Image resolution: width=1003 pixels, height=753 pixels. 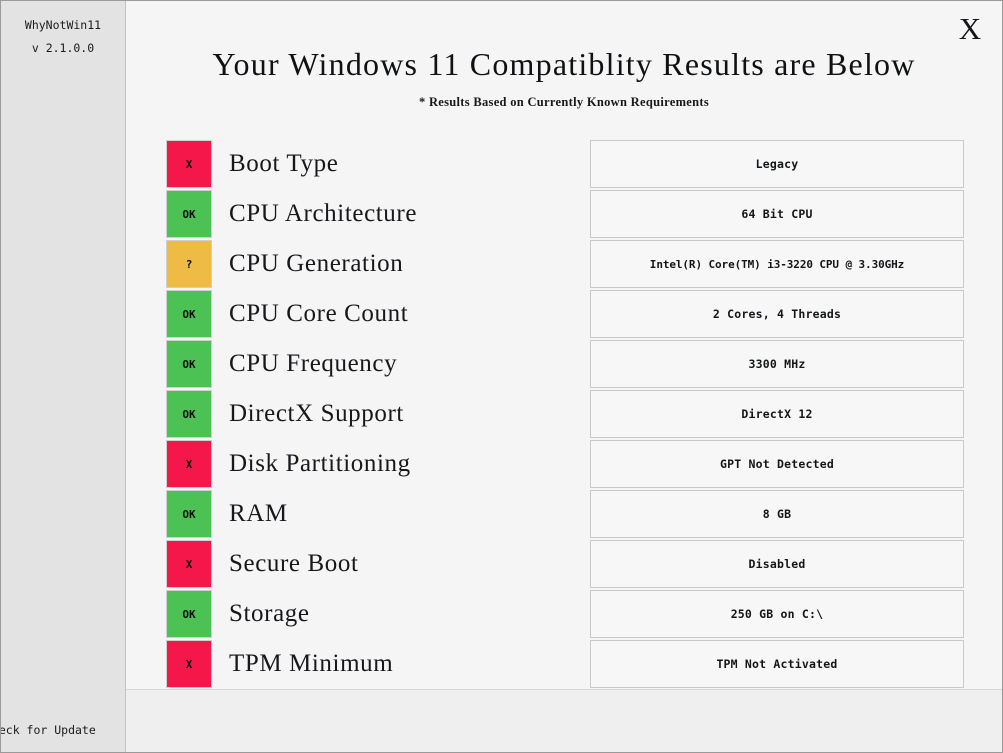 I want to click on result-value: 250 GB on C:\, so click(x=777, y=614).